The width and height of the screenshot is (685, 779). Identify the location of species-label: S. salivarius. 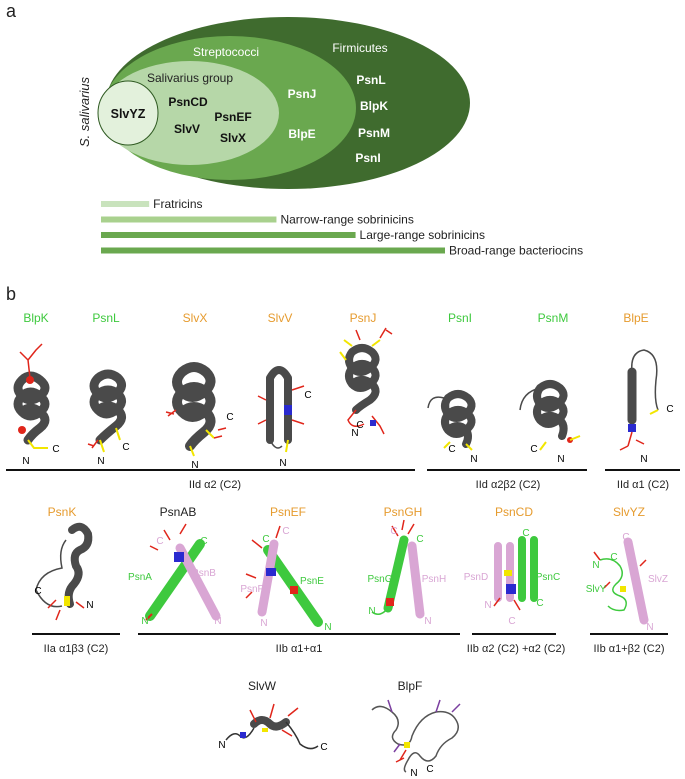
(84, 111).